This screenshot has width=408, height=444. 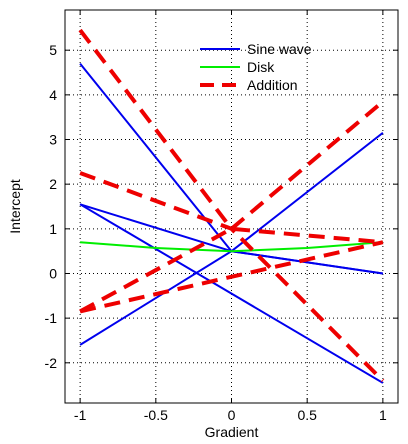 What do you see at coordinates (15, 206) in the screenshot?
I see `y-axis-label: Intercept` at bounding box center [15, 206].